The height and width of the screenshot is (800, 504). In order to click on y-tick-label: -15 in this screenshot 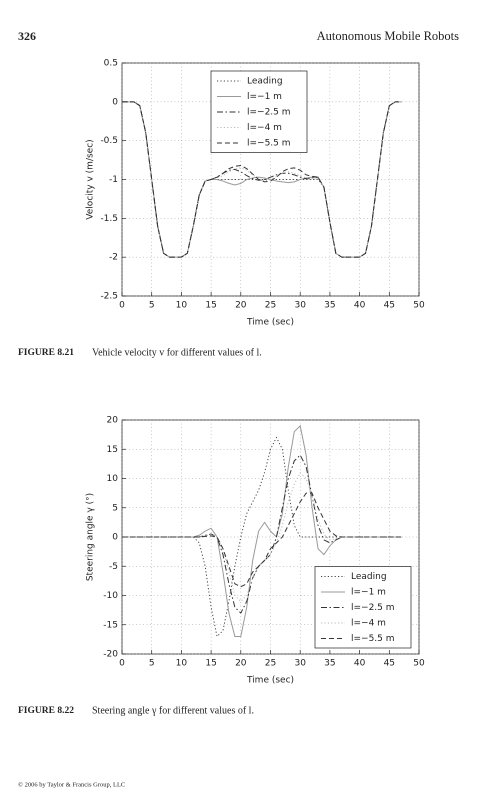, I will do `click(110, 625)`.